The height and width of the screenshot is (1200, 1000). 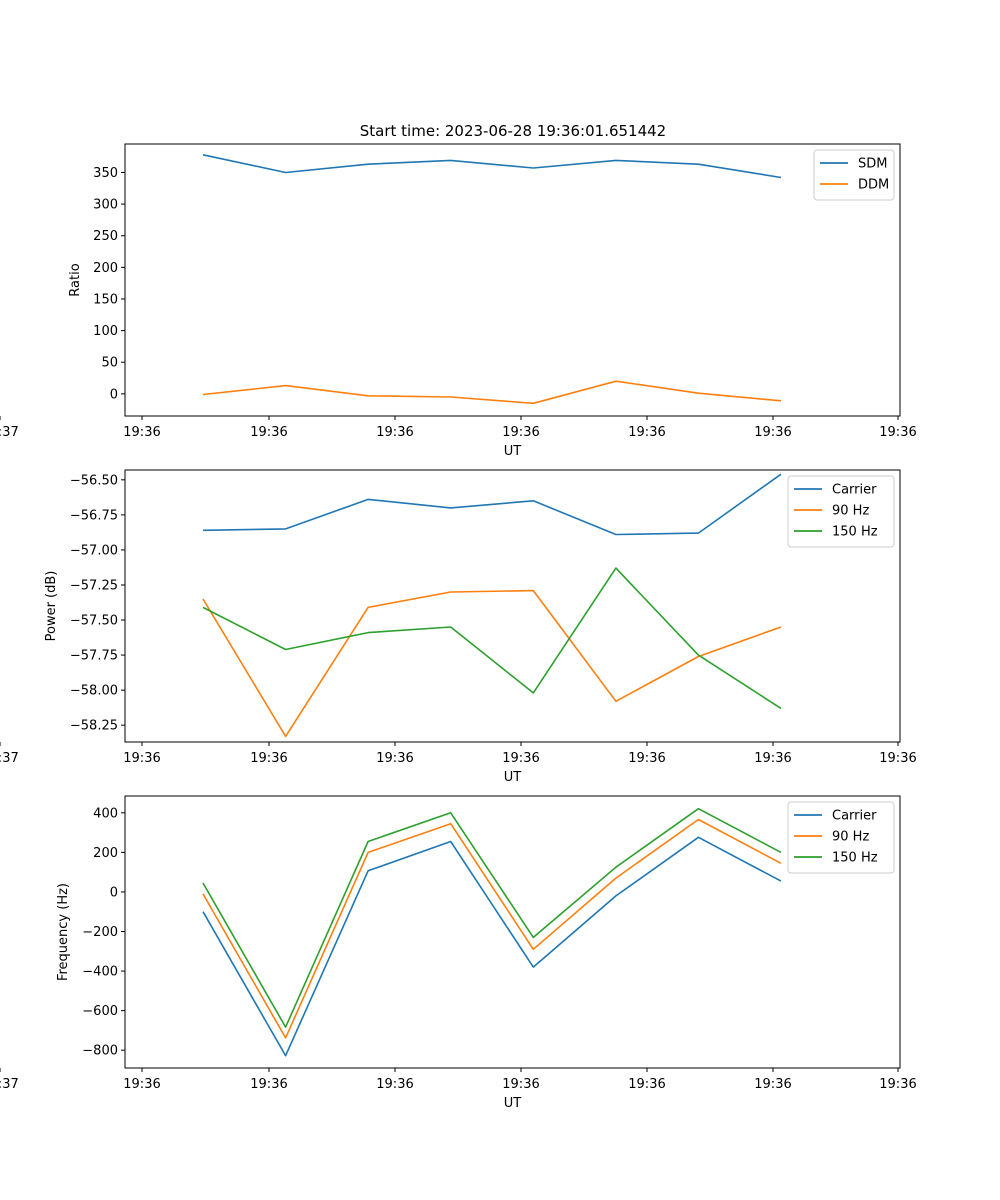 What do you see at coordinates (94, 585) in the screenshot?
I see `y-tick-label: −57.25` at bounding box center [94, 585].